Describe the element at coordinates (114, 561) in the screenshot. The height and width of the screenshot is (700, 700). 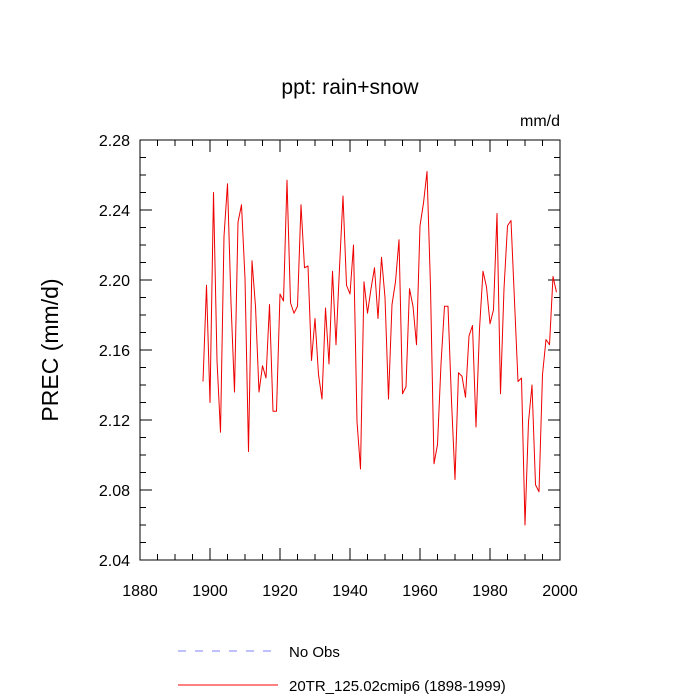
I see `y-tick-label: 2.04` at that location.